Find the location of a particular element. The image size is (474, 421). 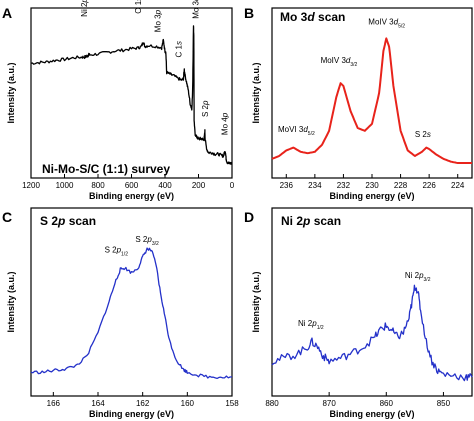

x-tick-label: 158 is located at coordinates (232, 403).